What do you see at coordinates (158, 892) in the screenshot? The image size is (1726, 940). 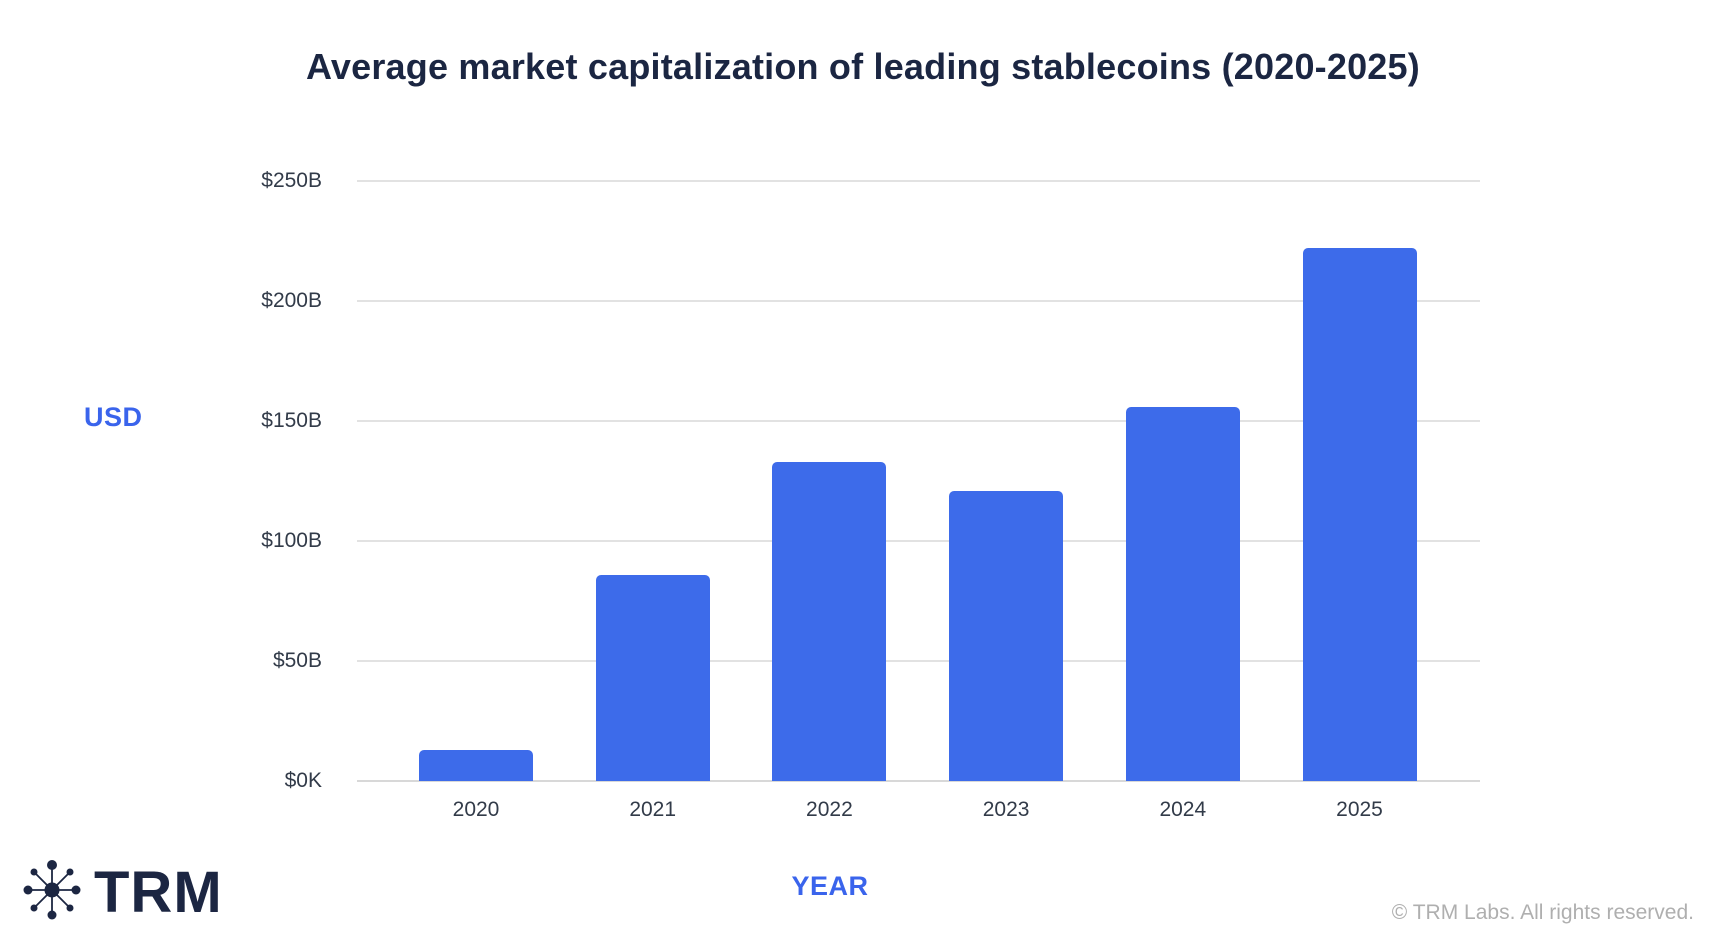 I see `trm-logo-text: TRM` at bounding box center [158, 892].